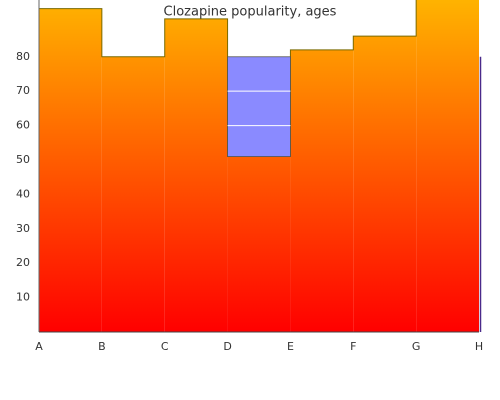 The image size is (500, 400). What do you see at coordinates (165, 346) in the screenshot?
I see `x-tick-label: C` at bounding box center [165, 346].